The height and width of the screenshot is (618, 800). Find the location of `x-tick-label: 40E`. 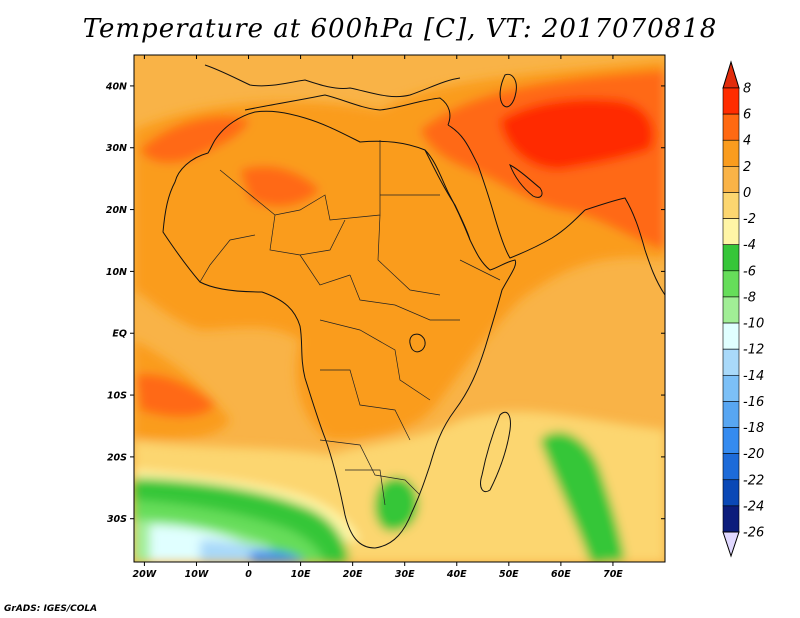

x-tick-label: 40E is located at coordinates (456, 574).